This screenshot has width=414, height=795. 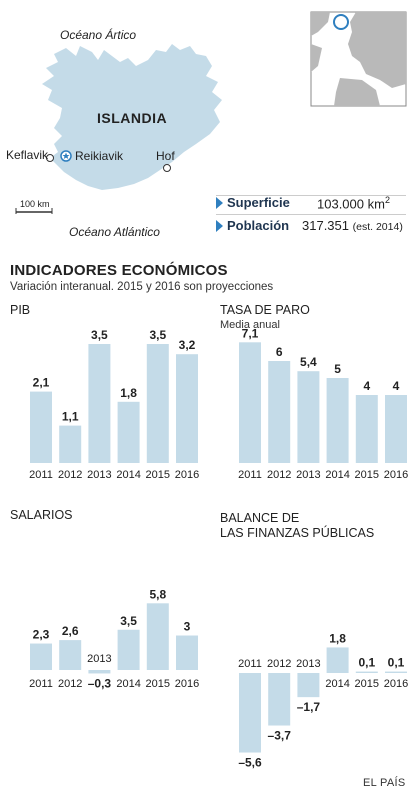 I want to click on city-capital-label: Reikiavik, so click(x=99, y=156).